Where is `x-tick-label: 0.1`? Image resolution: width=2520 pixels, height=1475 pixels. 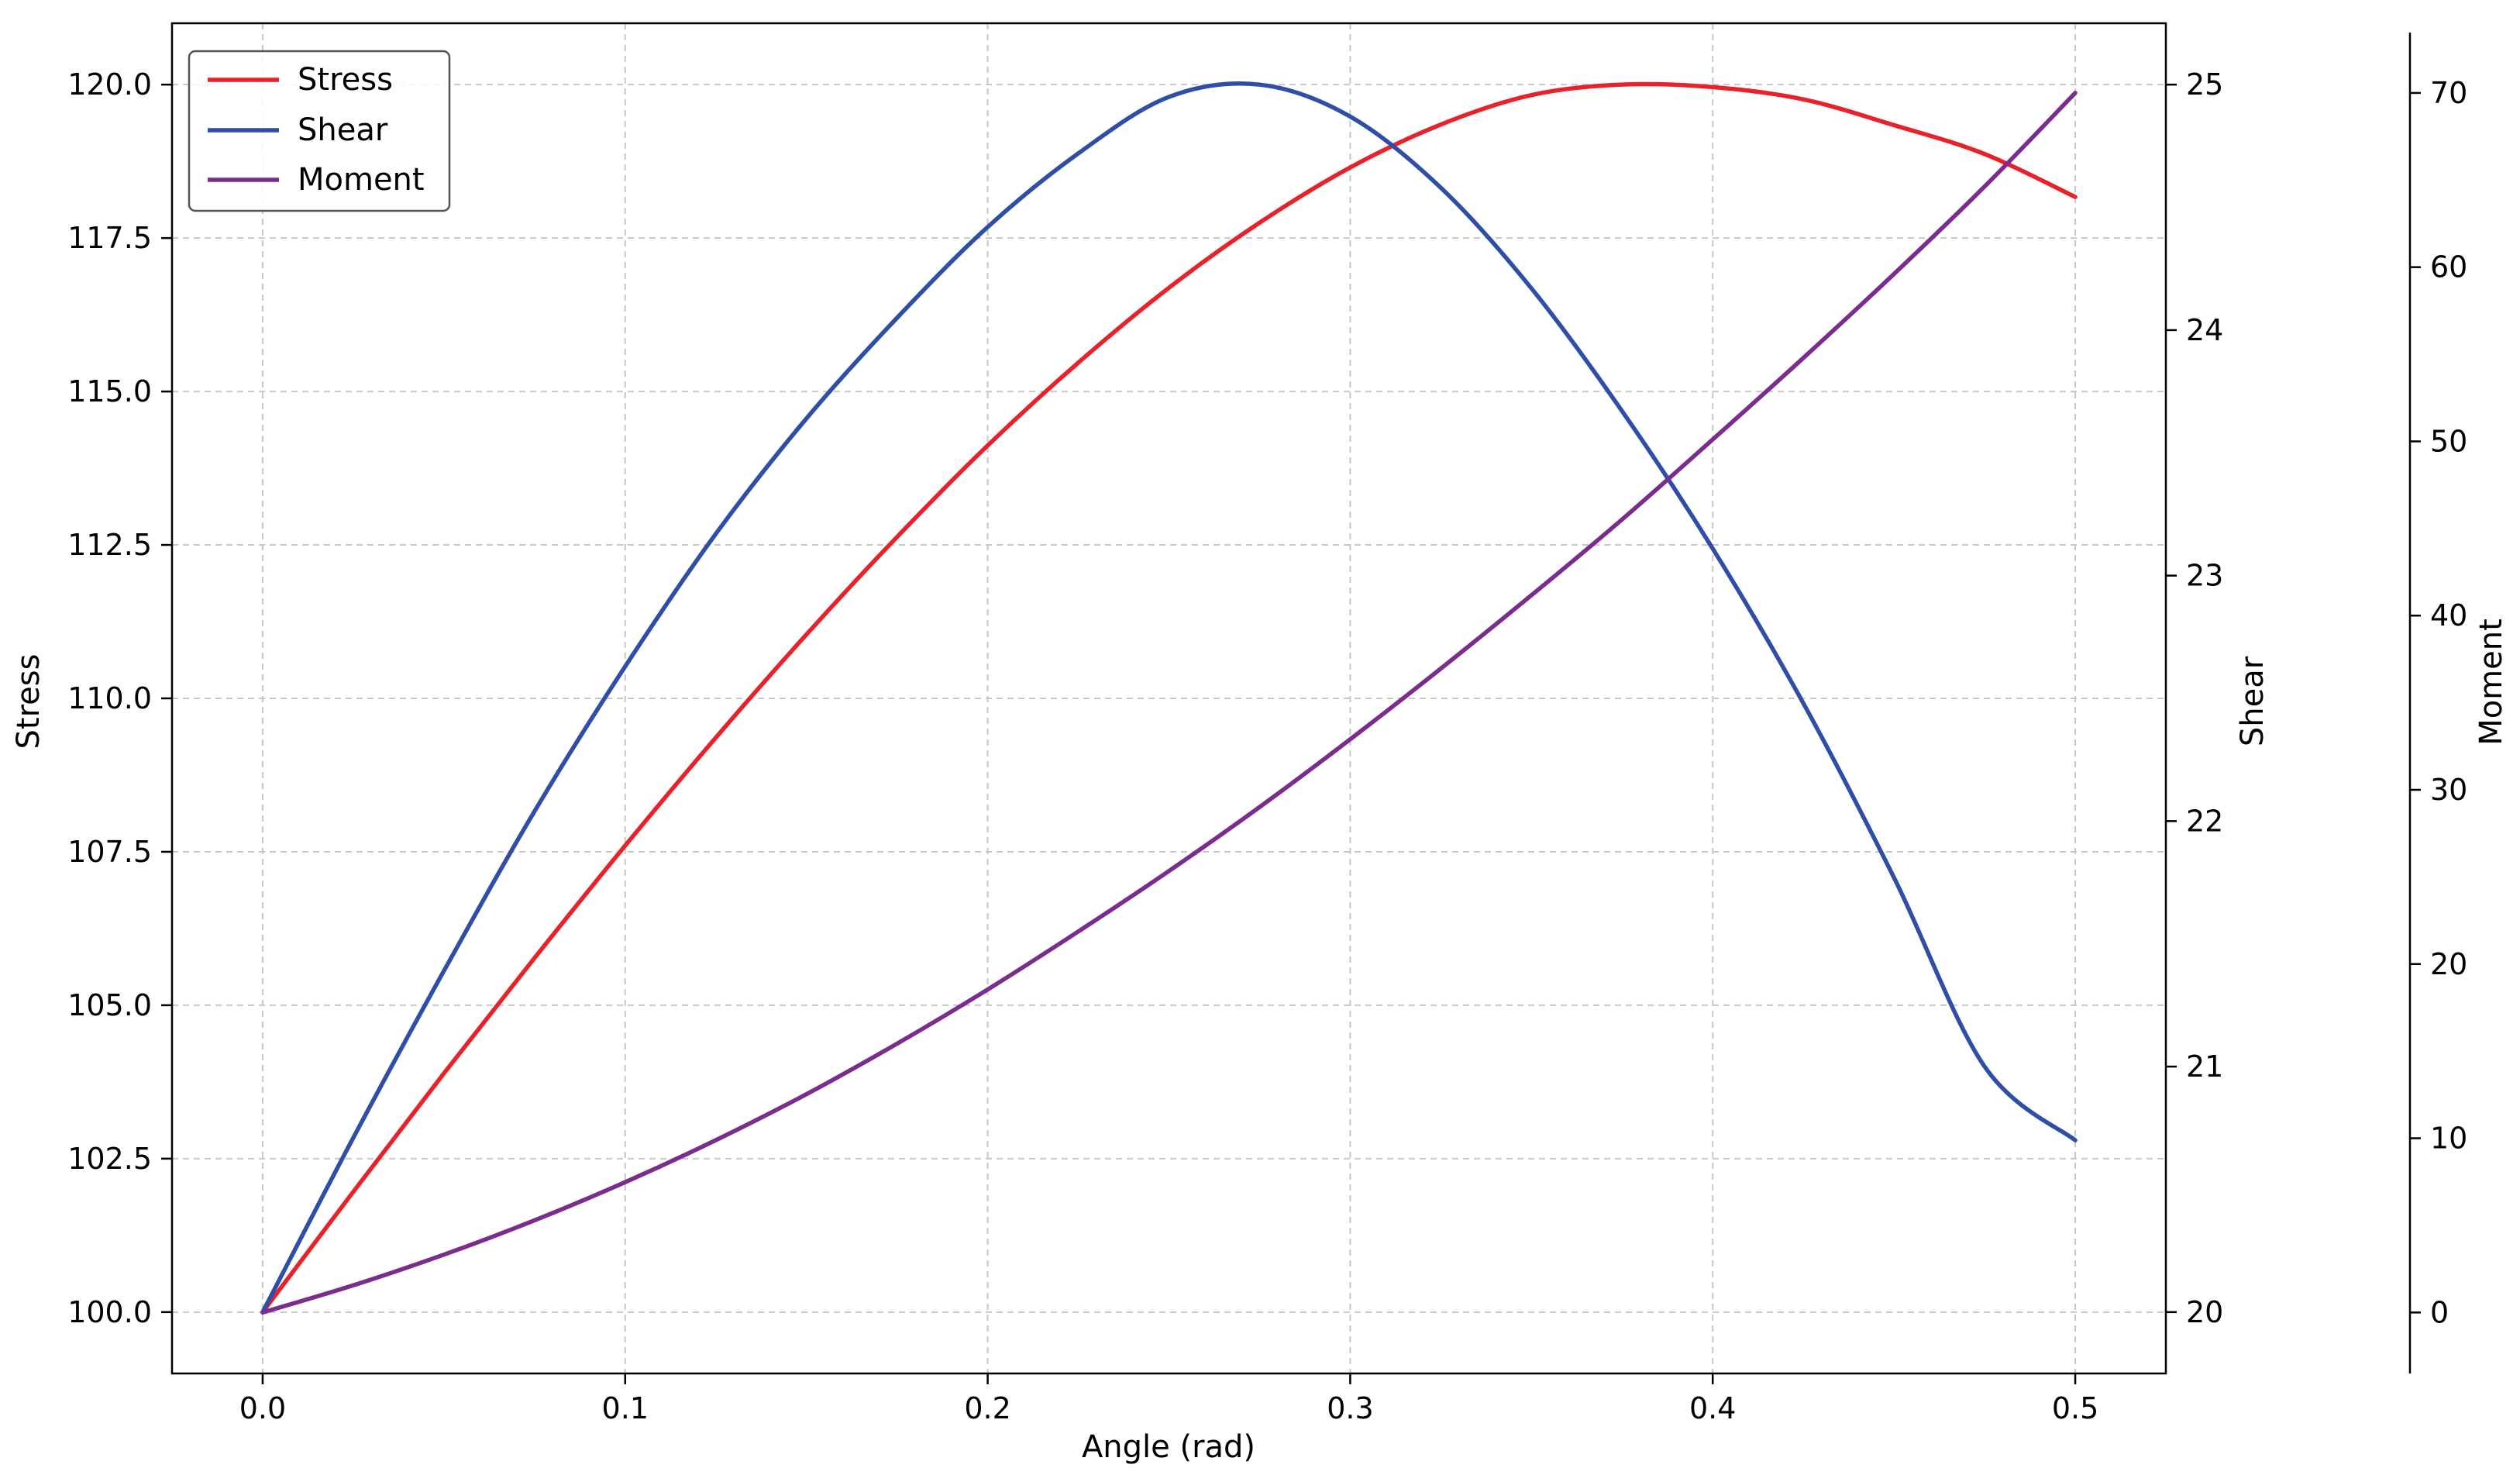 x-tick-label: 0.1 is located at coordinates (626, 1408).